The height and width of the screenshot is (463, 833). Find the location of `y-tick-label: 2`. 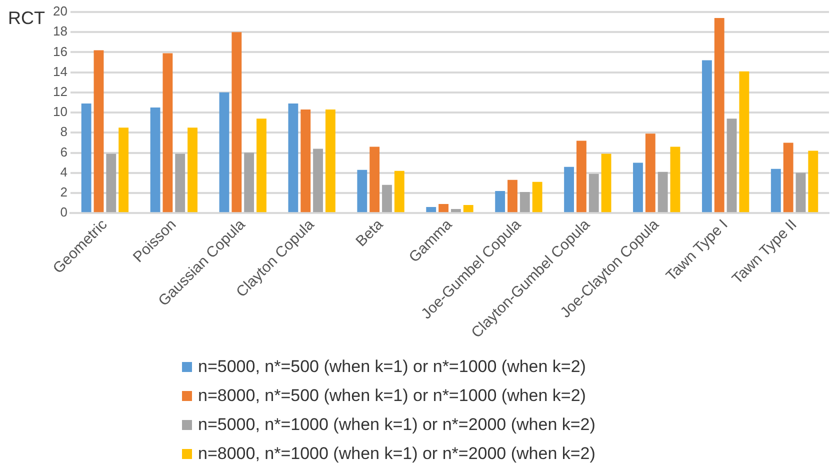

y-tick-label: 2 is located at coordinates (64, 192).